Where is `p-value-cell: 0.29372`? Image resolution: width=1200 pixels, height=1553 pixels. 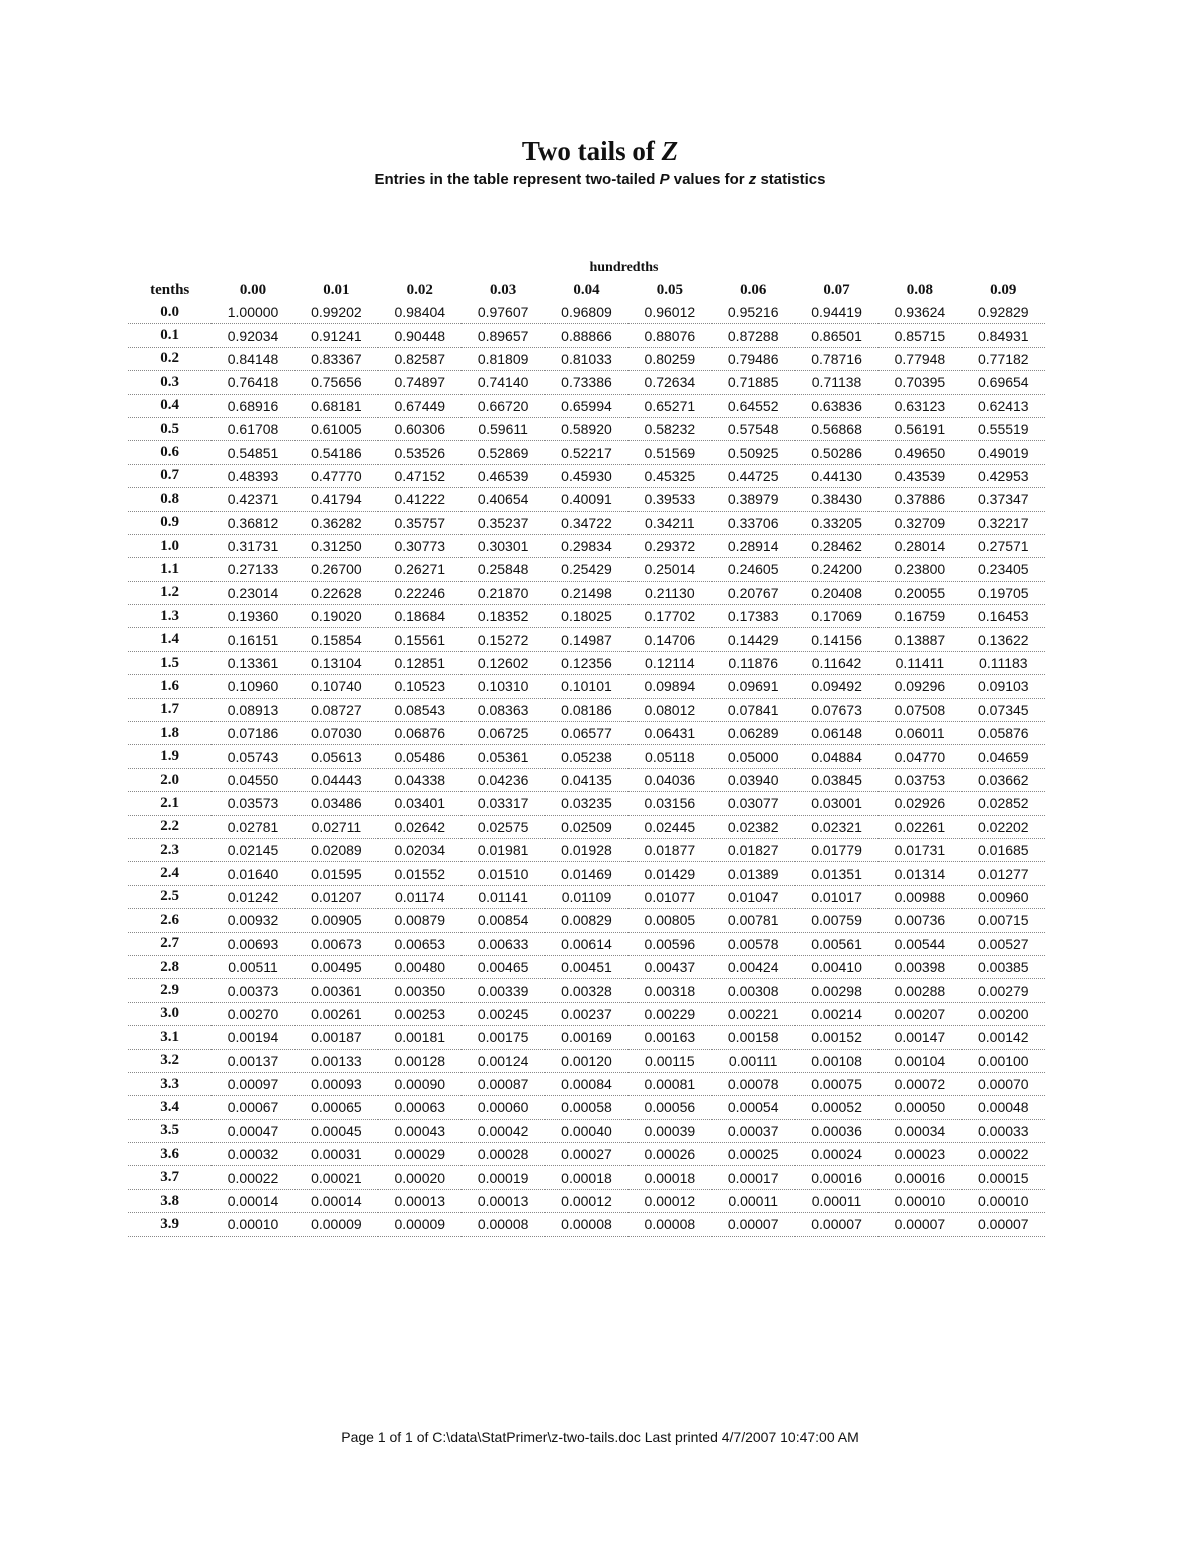
p-value-cell: 0.29372 is located at coordinates (670, 546).